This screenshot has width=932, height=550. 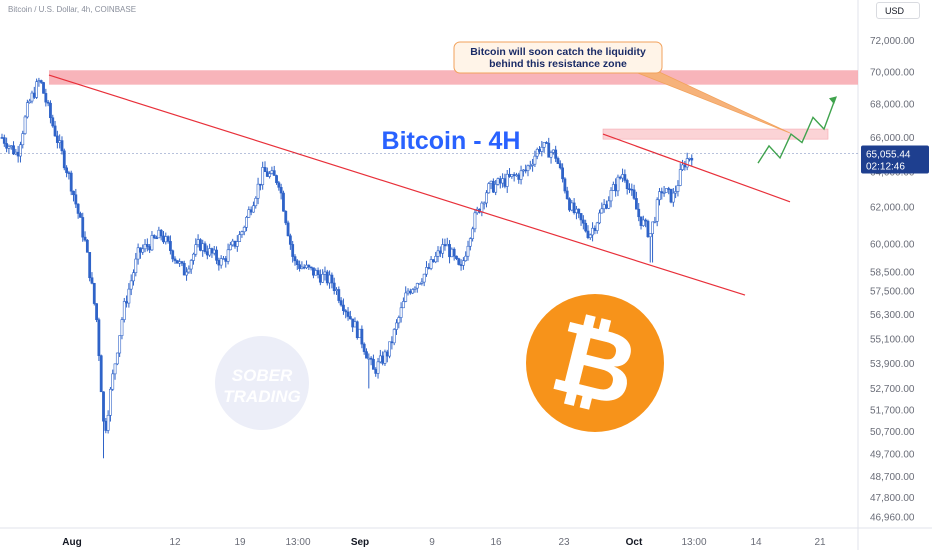 I want to click on currency-button: USD, so click(x=898, y=10).